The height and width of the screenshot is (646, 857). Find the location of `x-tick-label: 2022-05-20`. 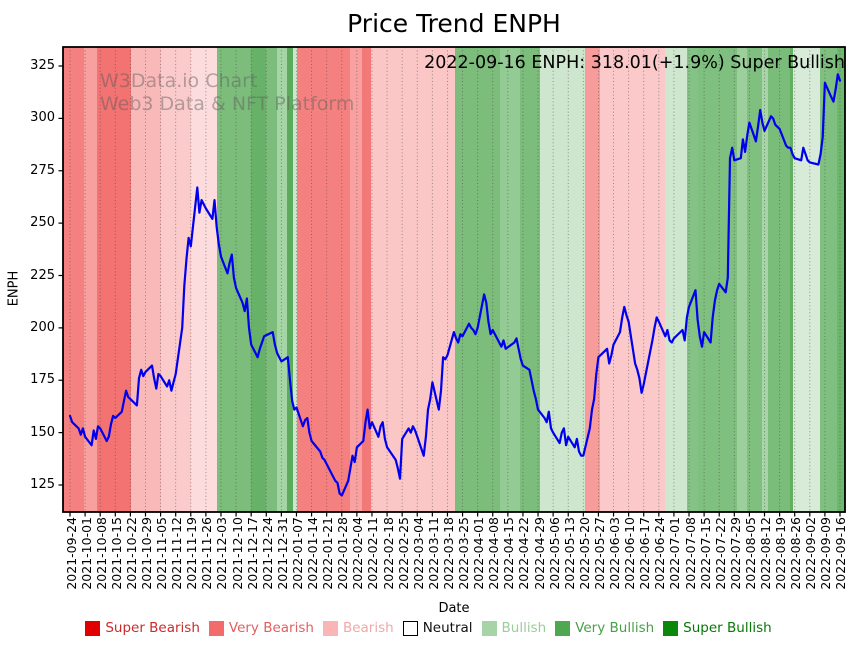

x-tick-label: 2022-05-20 is located at coordinates (584, 553).